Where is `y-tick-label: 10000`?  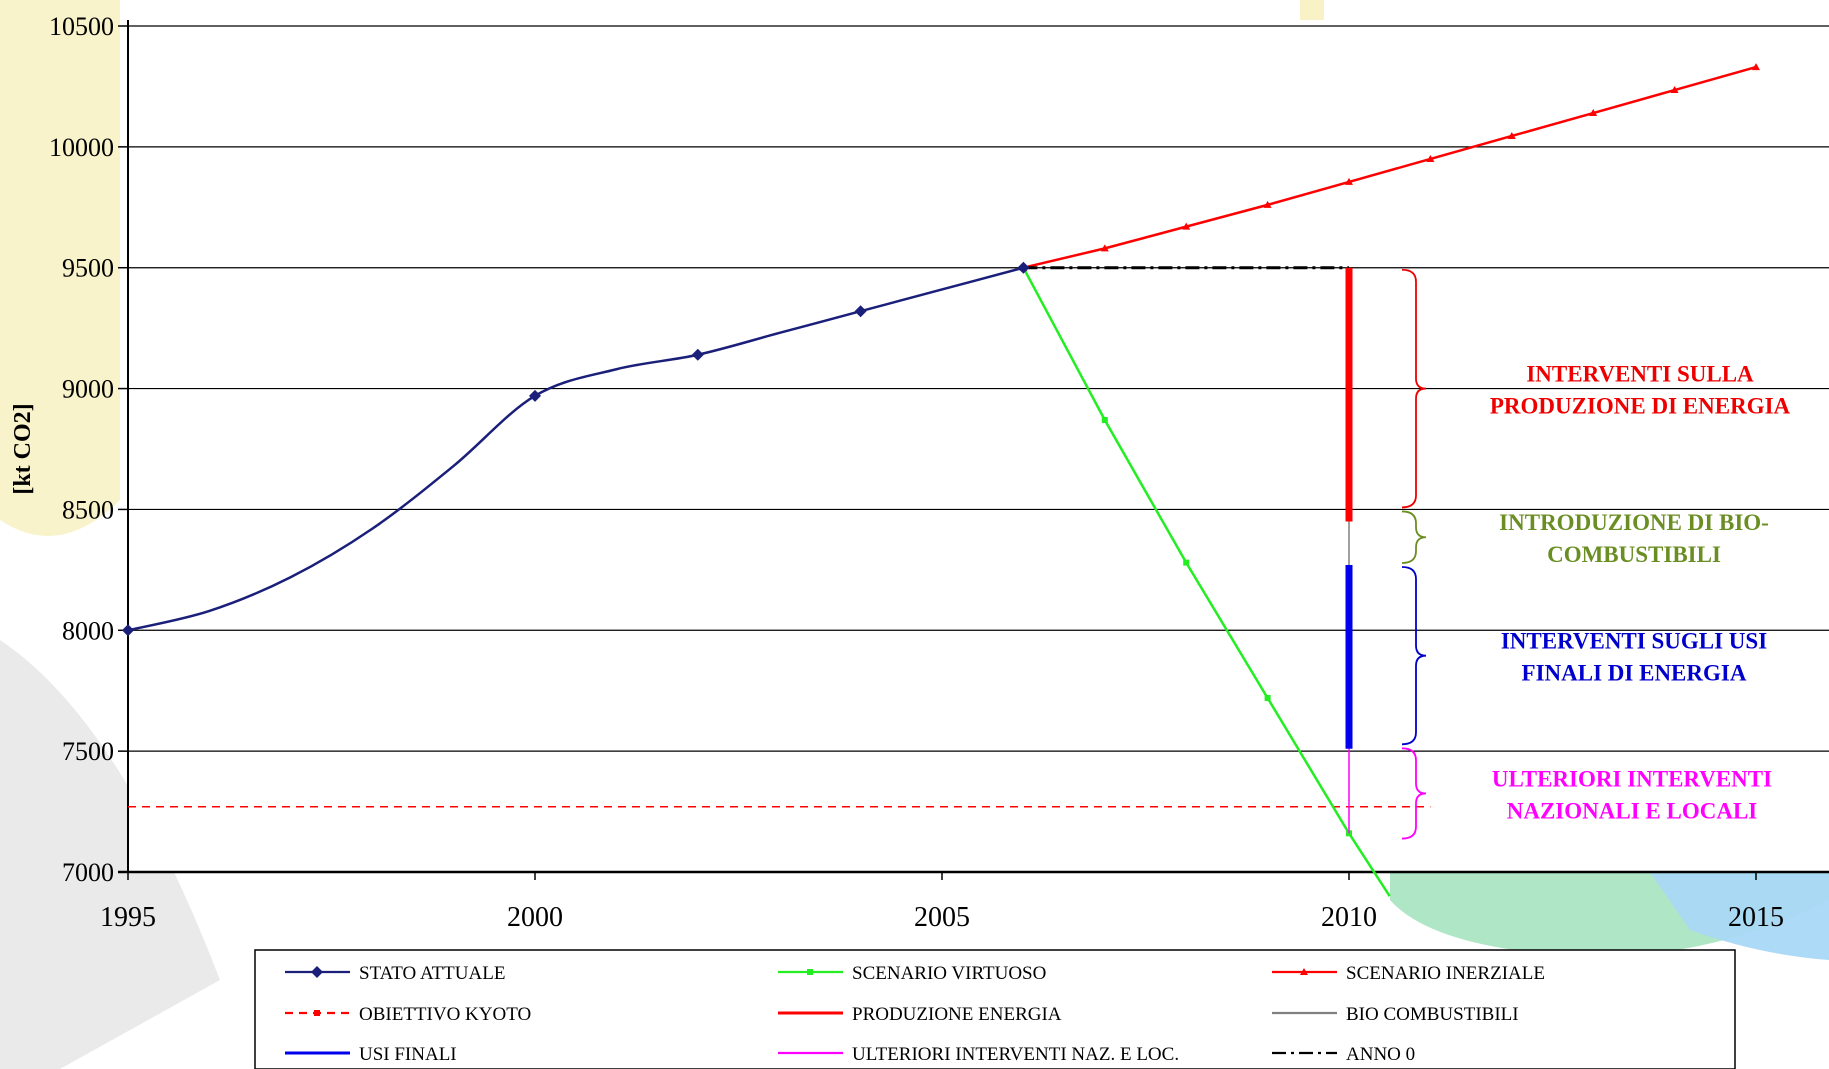 y-tick-label: 10000 is located at coordinates (81, 147).